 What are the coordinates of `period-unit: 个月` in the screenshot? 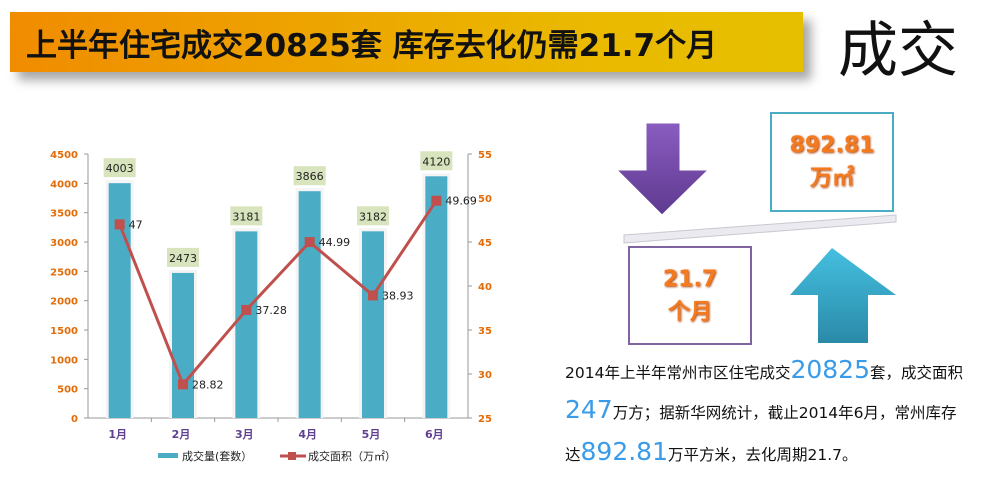 It's located at (689, 312).